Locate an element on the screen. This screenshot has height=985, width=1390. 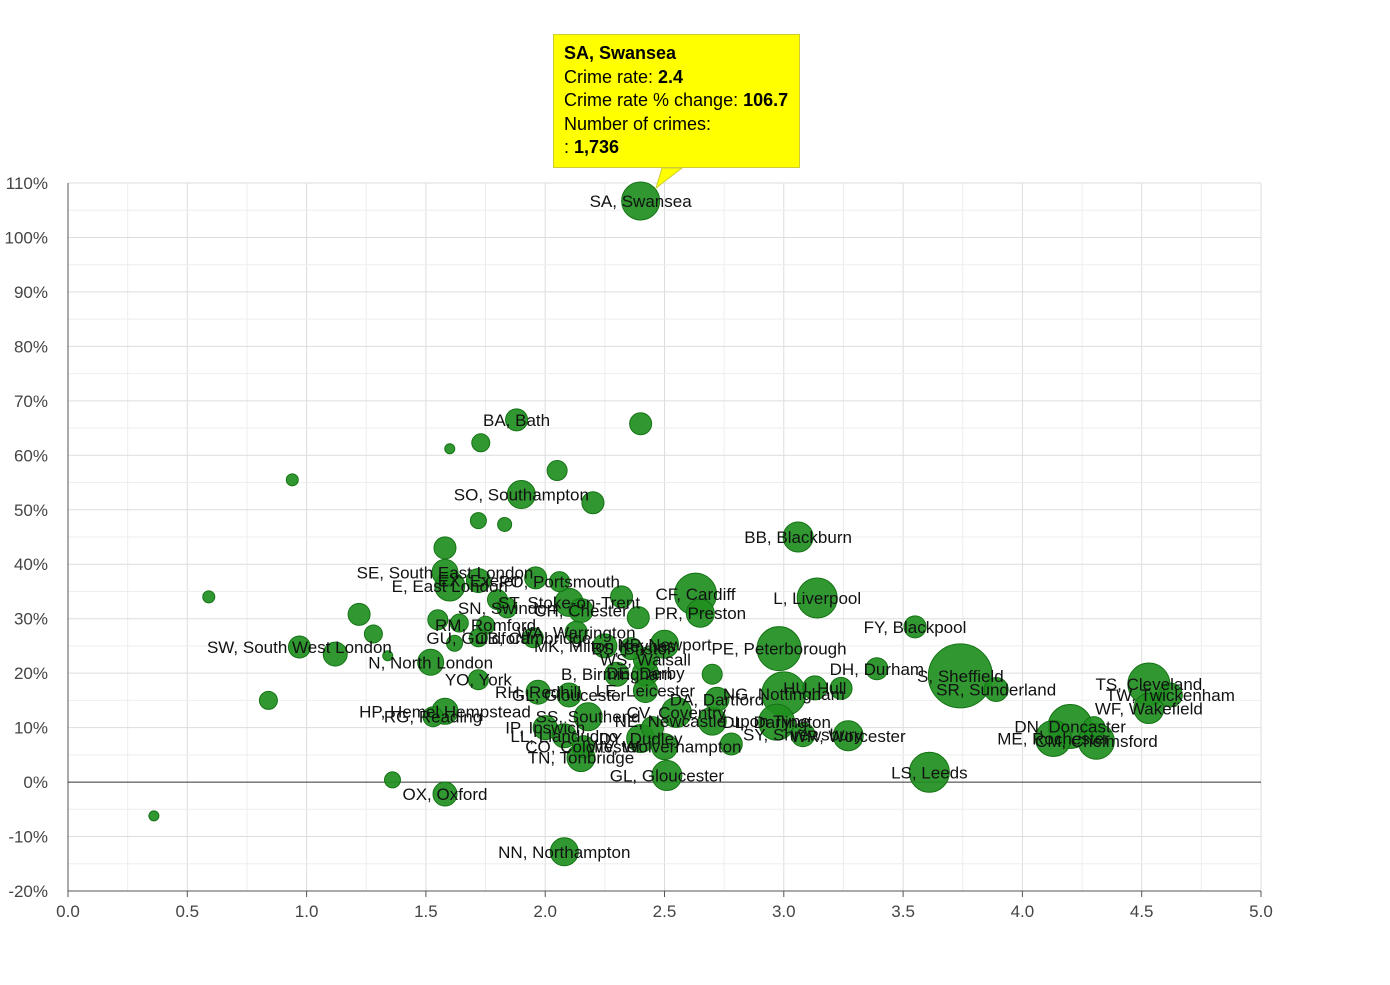
bubble-highlight is located at coordinates (640, 201).